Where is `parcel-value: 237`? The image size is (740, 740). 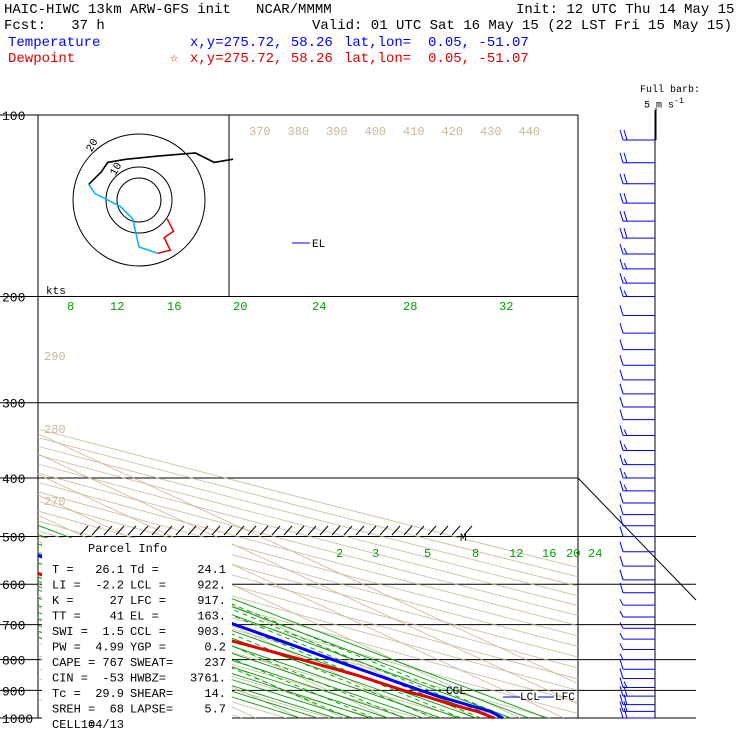
parcel-value: 237 is located at coordinates (215, 663).